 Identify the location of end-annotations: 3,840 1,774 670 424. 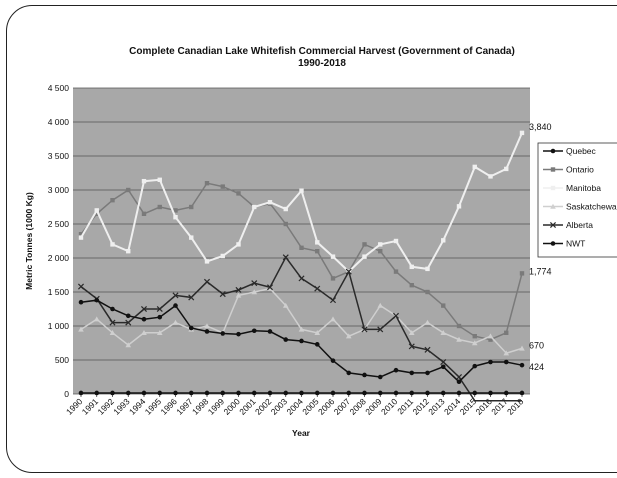
(540, 247).